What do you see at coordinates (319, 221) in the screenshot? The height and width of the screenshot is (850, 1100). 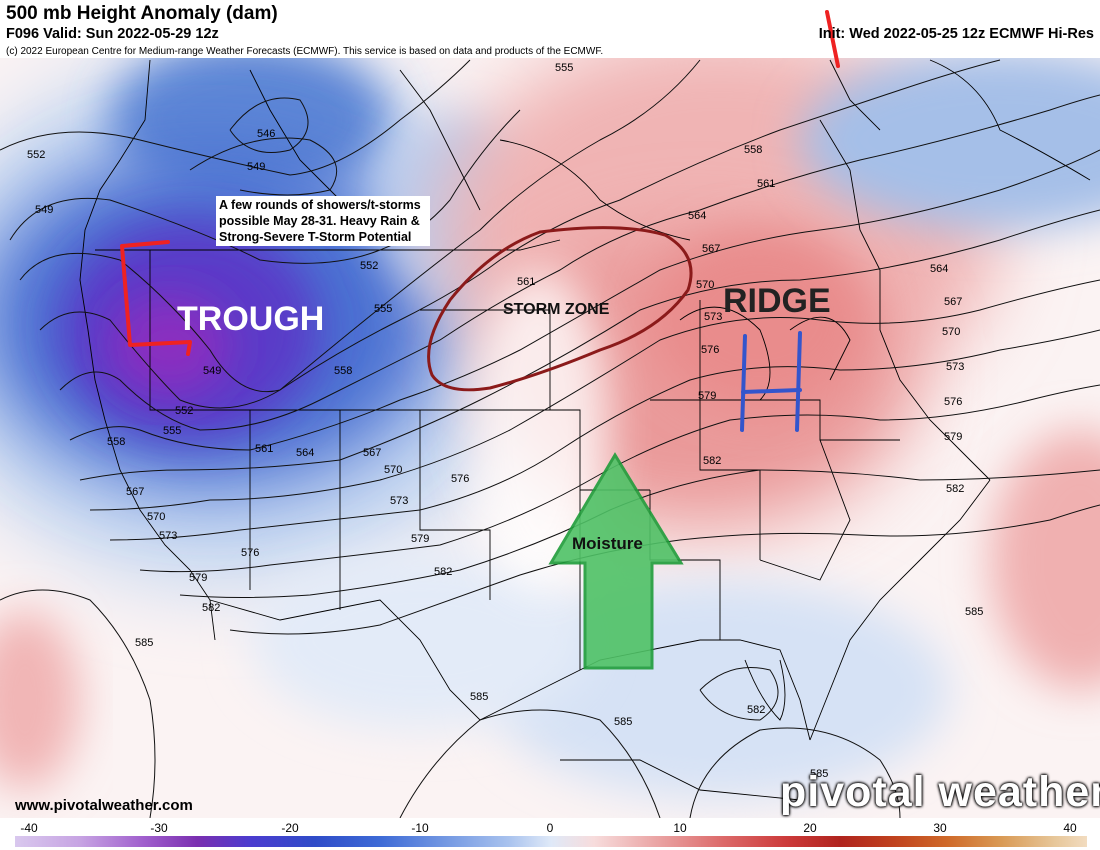 I see `note-line: possible May 28-31. Heavy Rain &` at bounding box center [319, 221].